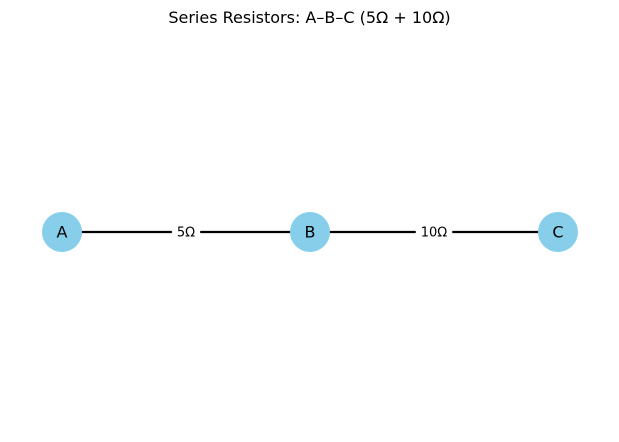 This screenshot has height=442, width=619. I want to click on node-label: C, so click(557, 232).